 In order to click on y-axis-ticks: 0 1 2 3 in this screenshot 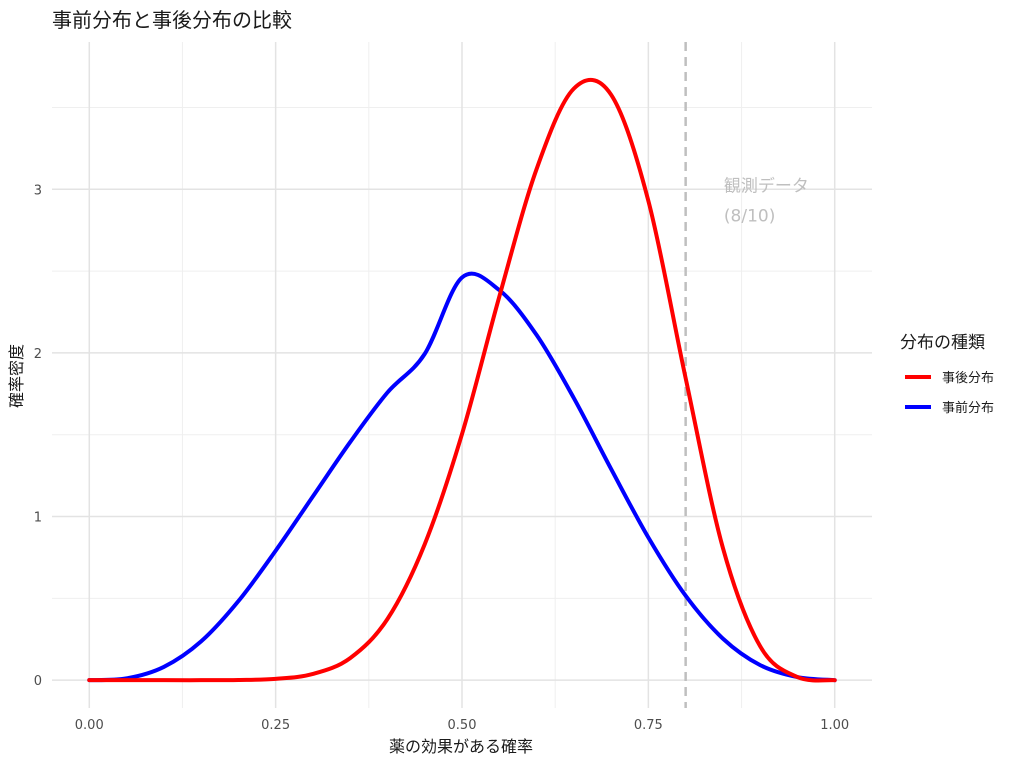, I will do `click(38, 436)`.